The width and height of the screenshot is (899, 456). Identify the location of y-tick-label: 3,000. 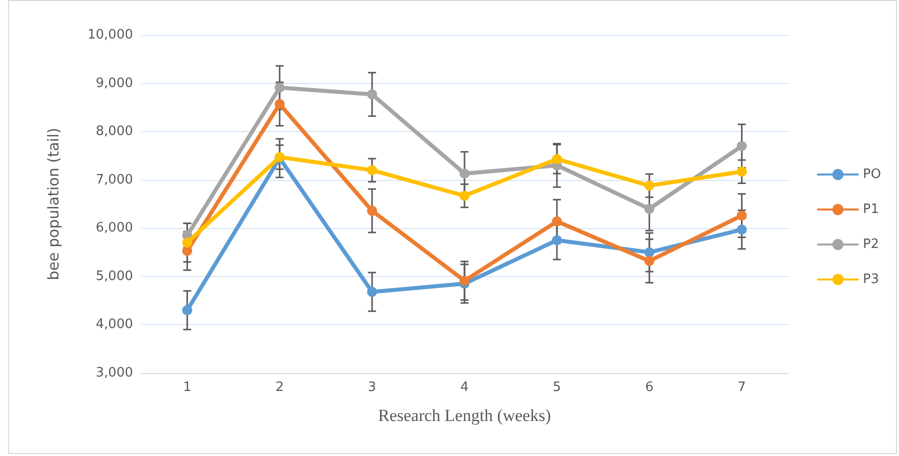
(114, 373).